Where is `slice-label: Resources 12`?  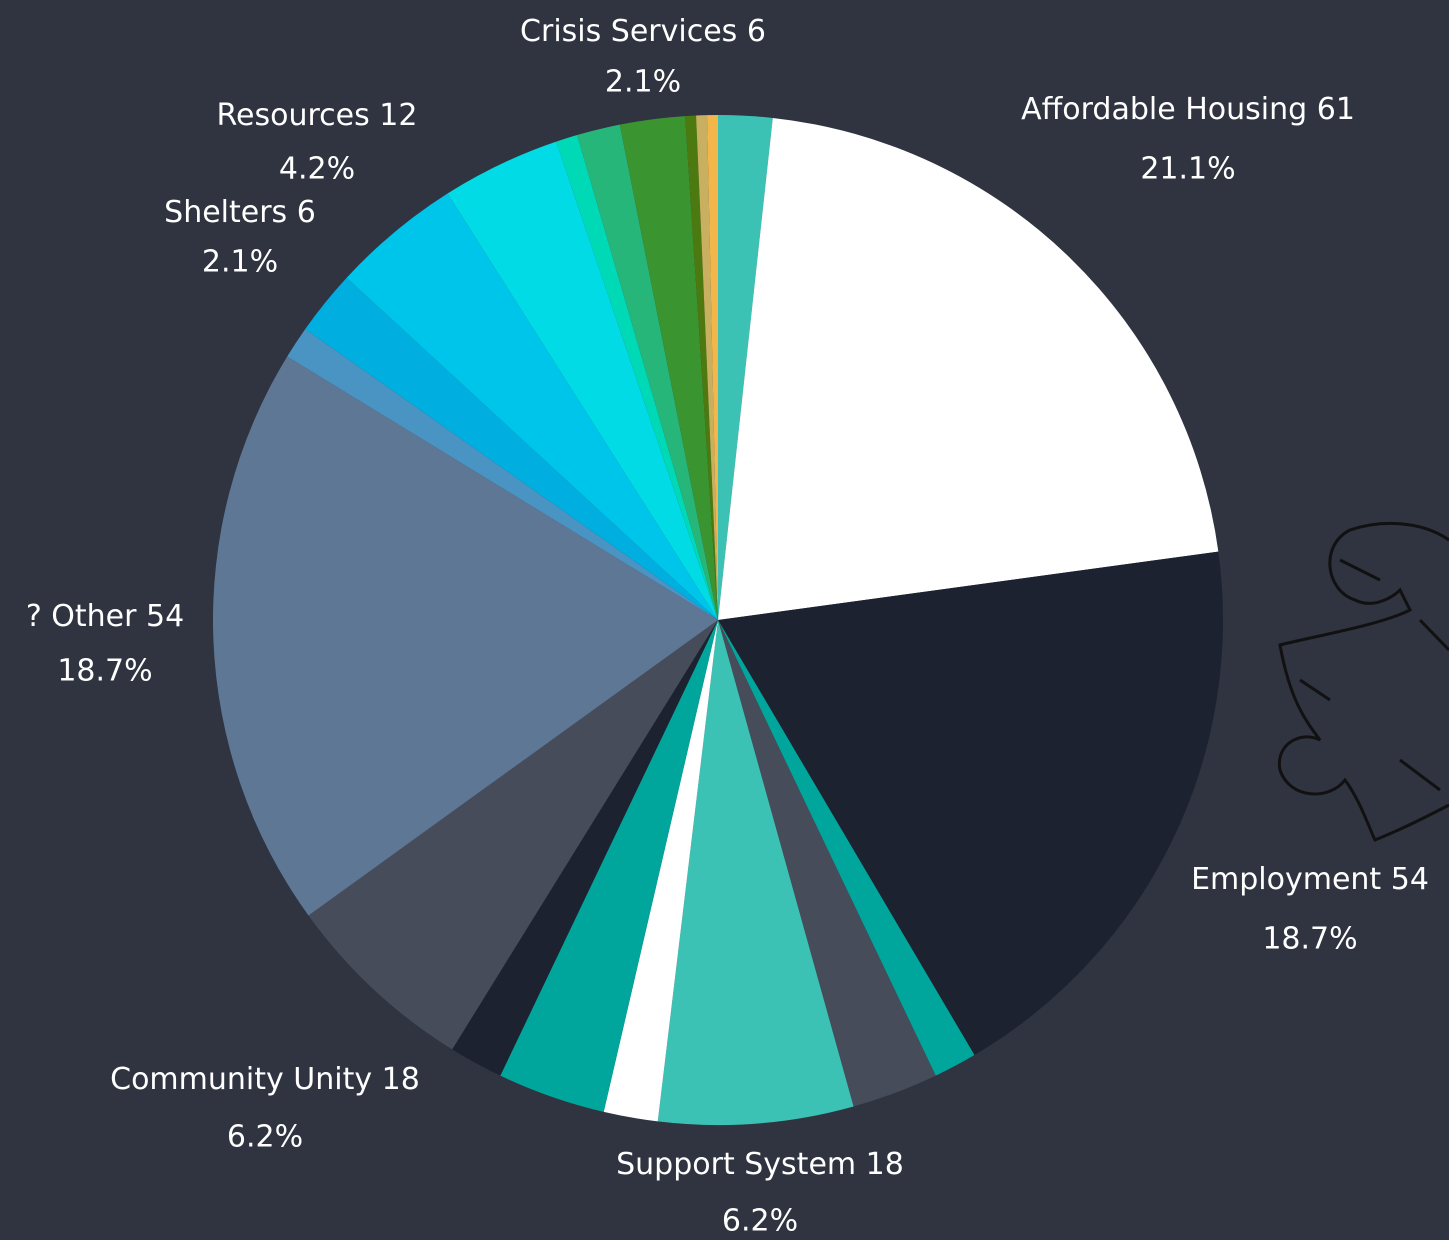
slice-label: Resources 12 is located at coordinates (317, 115).